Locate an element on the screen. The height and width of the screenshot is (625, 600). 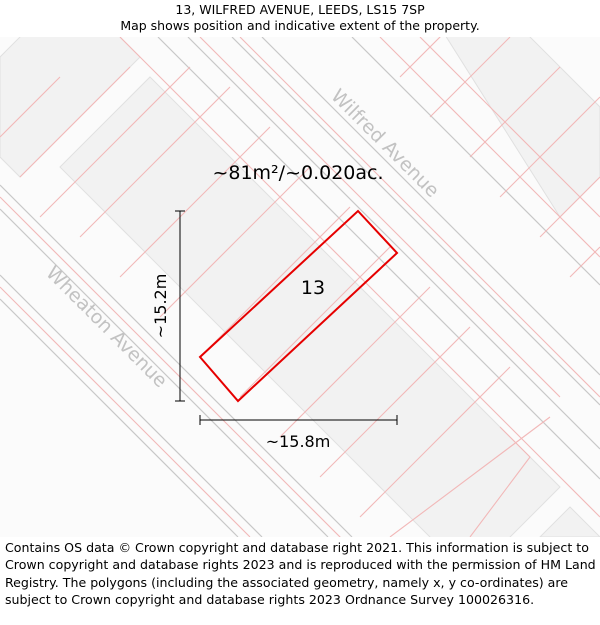
property-outline is located at coordinates (298, 306).